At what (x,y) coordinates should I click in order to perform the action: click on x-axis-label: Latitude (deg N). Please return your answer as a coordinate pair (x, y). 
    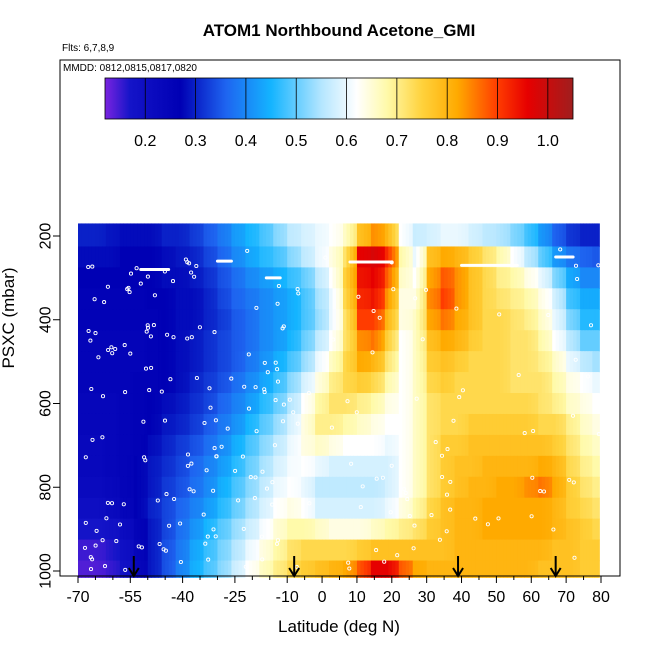
    Looking at the image, I should click on (339, 626).